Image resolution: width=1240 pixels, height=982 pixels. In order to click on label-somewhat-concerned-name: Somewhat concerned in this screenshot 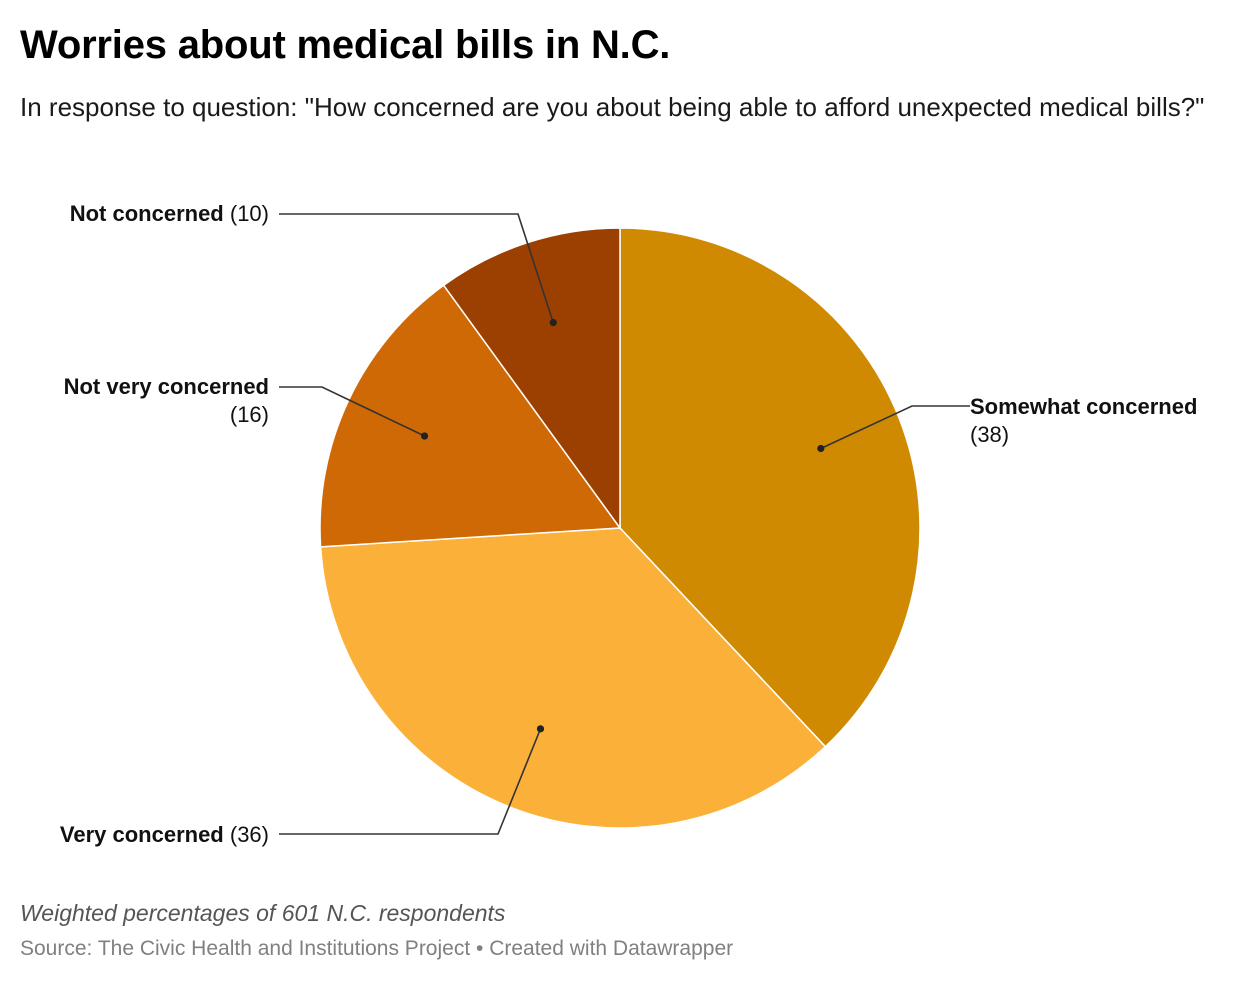, I will do `click(1083, 406)`.